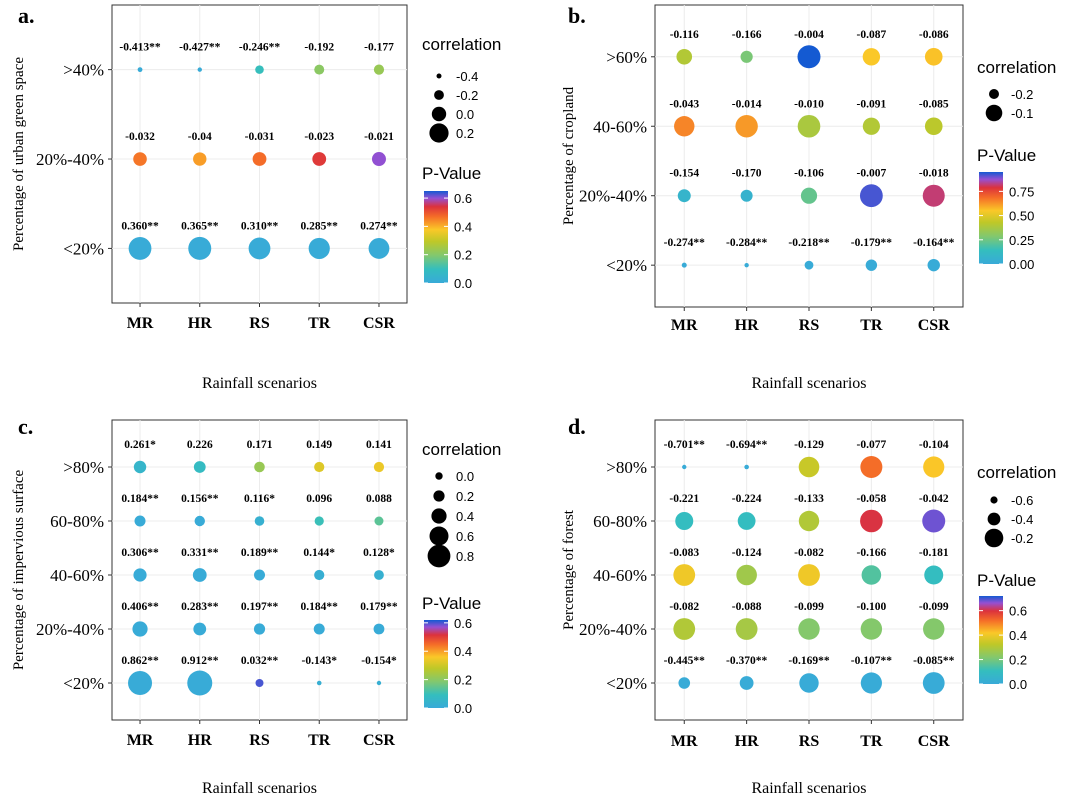  What do you see at coordinates (933, 243) in the screenshot?
I see `value-label: -0.164**` at bounding box center [933, 243].